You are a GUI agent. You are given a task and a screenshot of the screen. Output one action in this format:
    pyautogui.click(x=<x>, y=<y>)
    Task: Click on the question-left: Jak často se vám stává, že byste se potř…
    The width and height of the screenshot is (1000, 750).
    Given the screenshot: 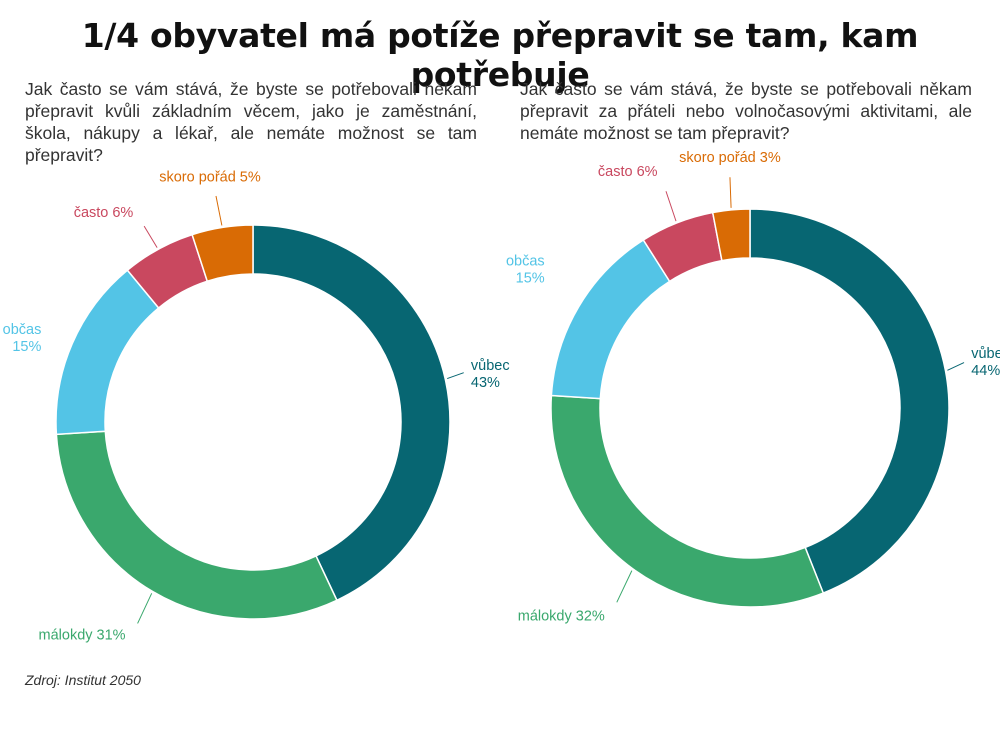 What is the action you would take?
    pyautogui.click(x=251, y=122)
    